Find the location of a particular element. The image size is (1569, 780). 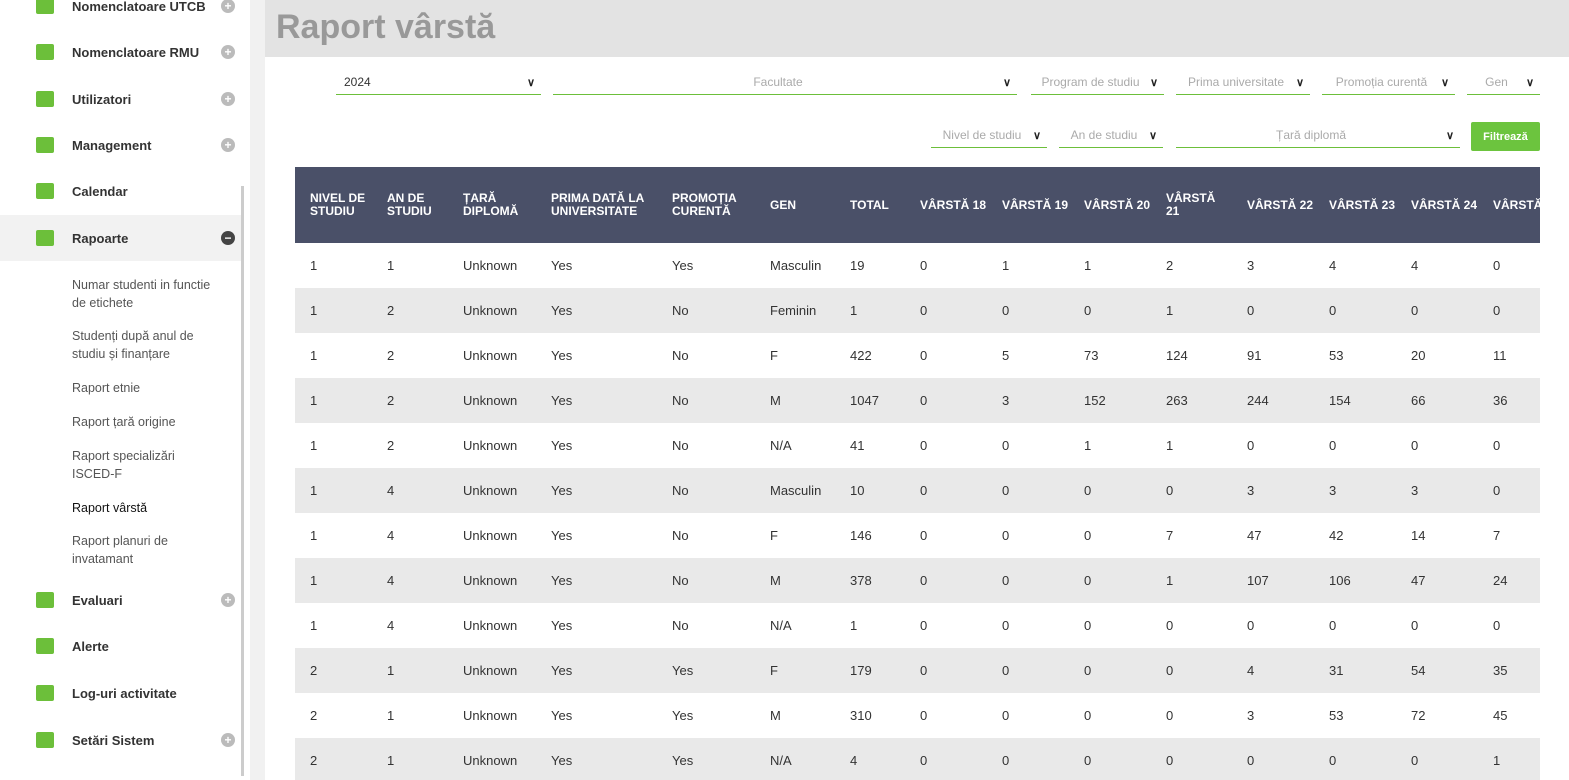

table-cell: Masculin is located at coordinates (795, 490).